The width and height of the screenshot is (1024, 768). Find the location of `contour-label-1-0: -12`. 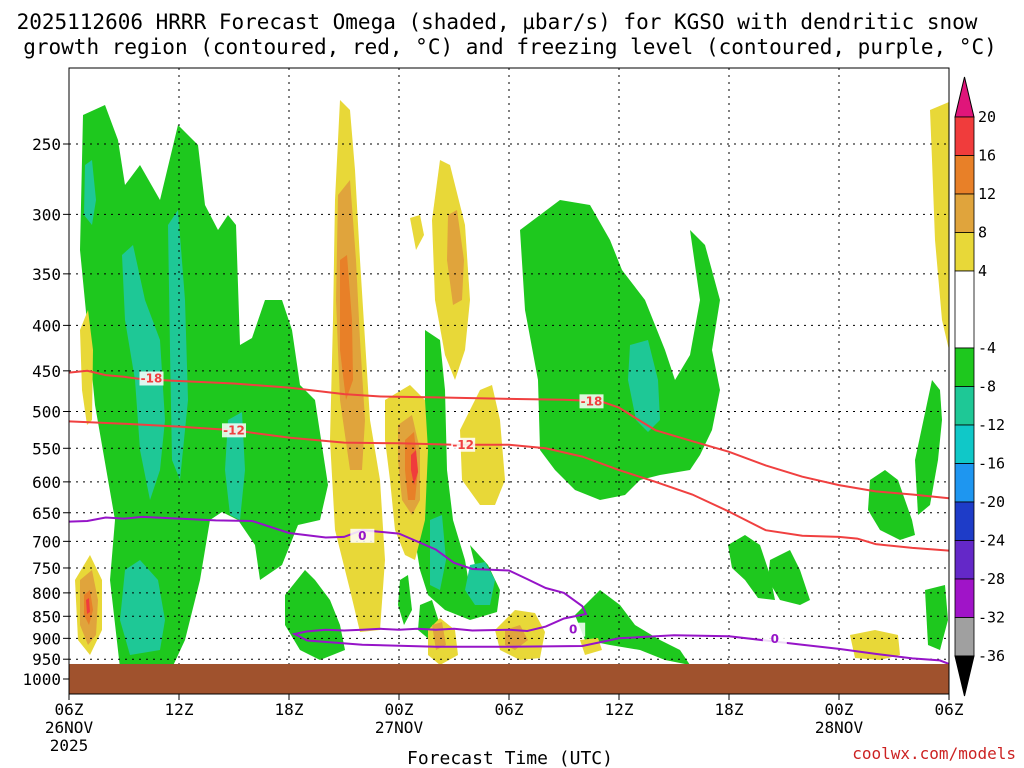

contour-label-1-0: -12 is located at coordinates (234, 430).